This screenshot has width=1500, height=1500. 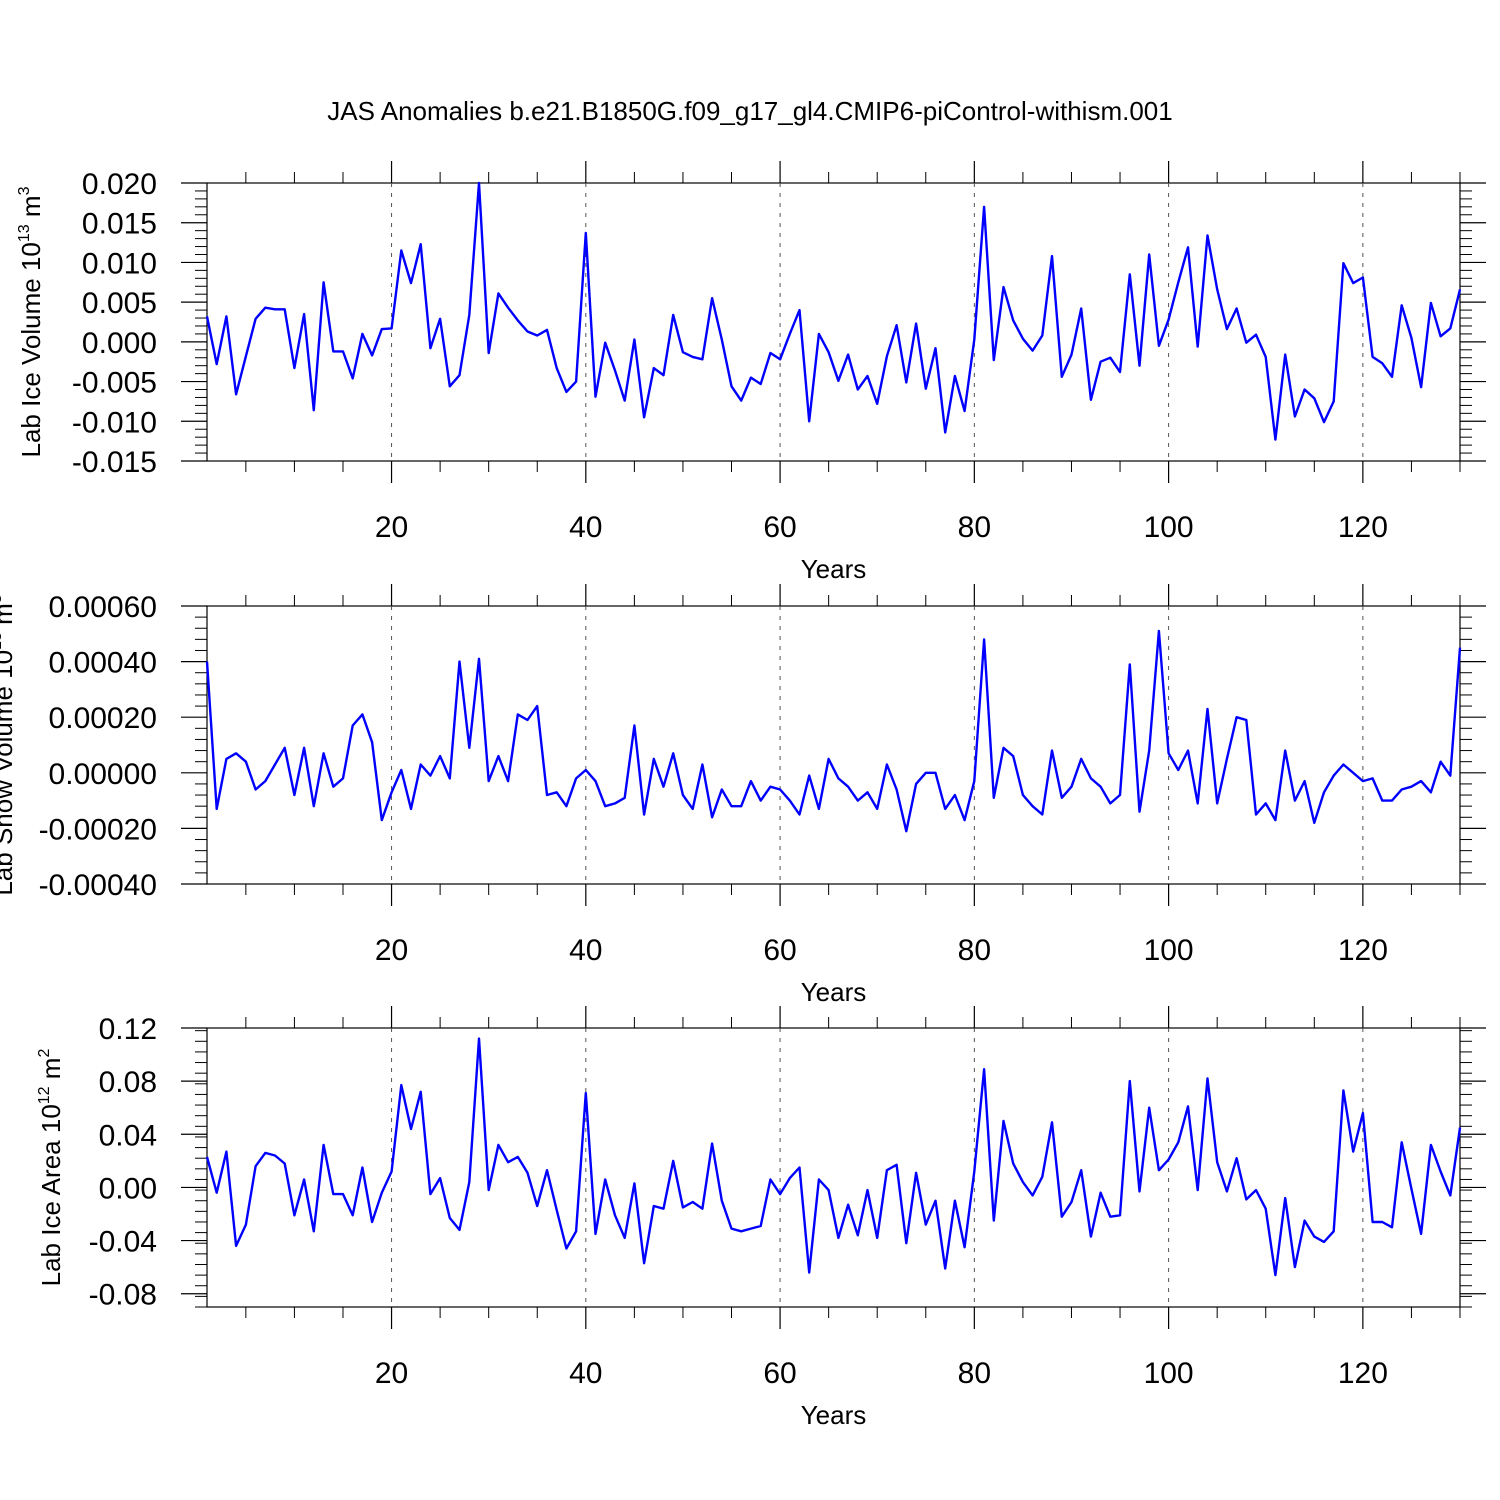 What do you see at coordinates (834, 569) in the screenshot?
I see `ice-volume-x-axis-label: Years` at bounding box center [834, 569].